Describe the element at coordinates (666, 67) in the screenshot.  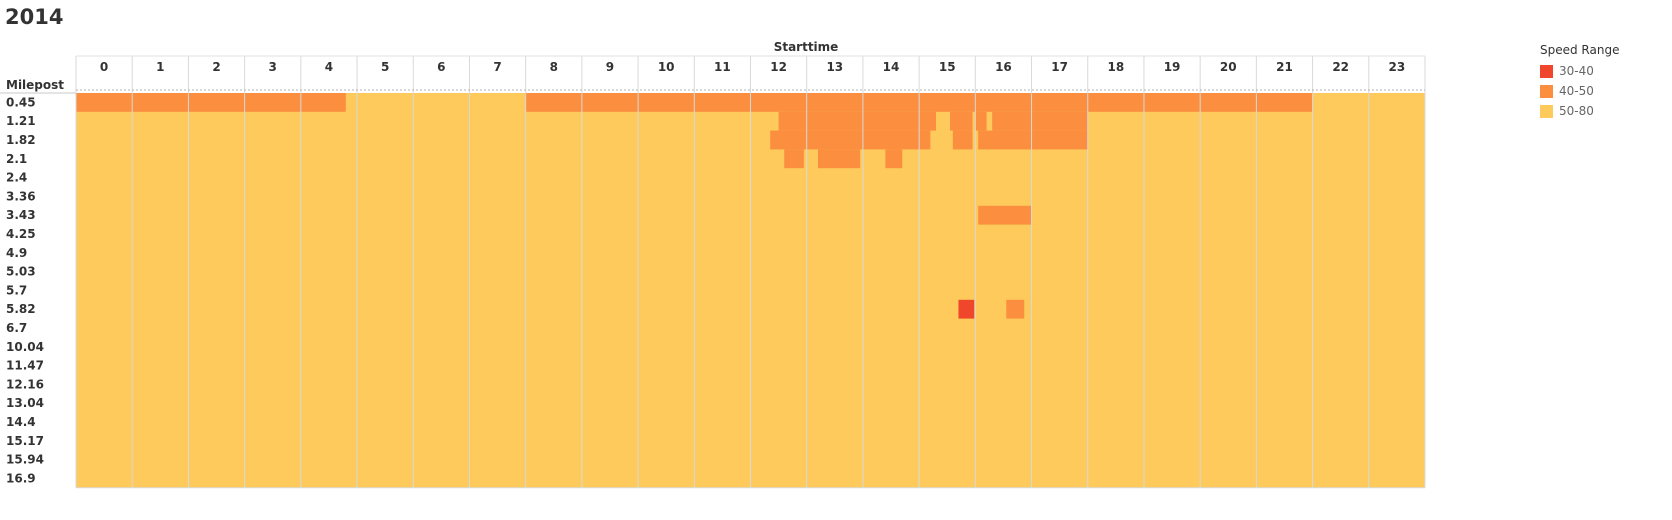
I see `x-tick-label: 10` at that location.